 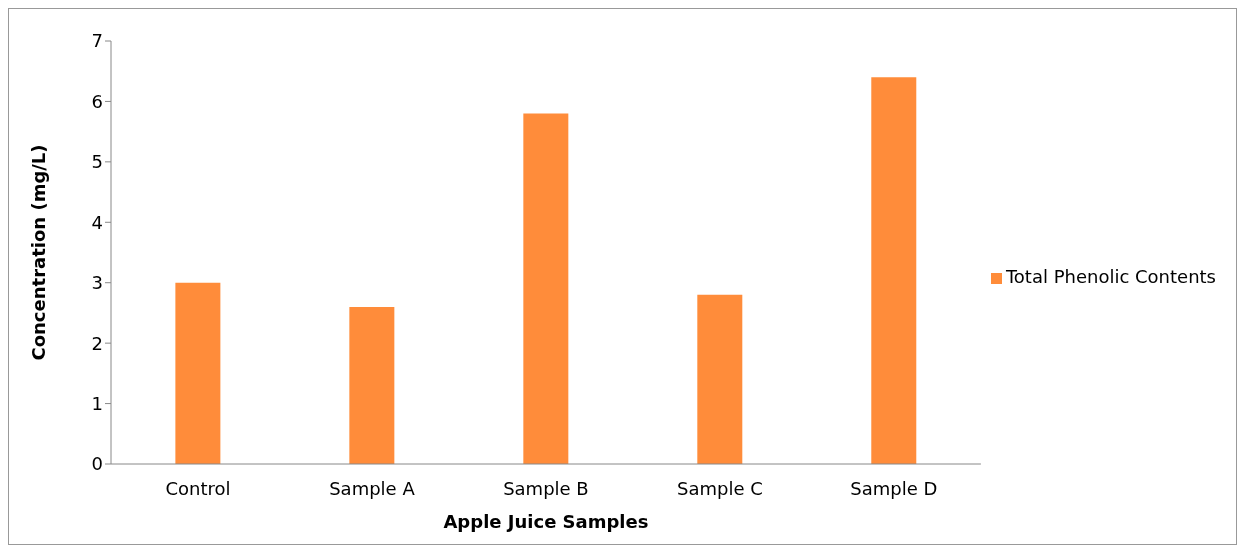 What do you see at coordinates (97, 403) in the screenshot?
I see `y-tick-label: 1` at bounding box center [97, 403].